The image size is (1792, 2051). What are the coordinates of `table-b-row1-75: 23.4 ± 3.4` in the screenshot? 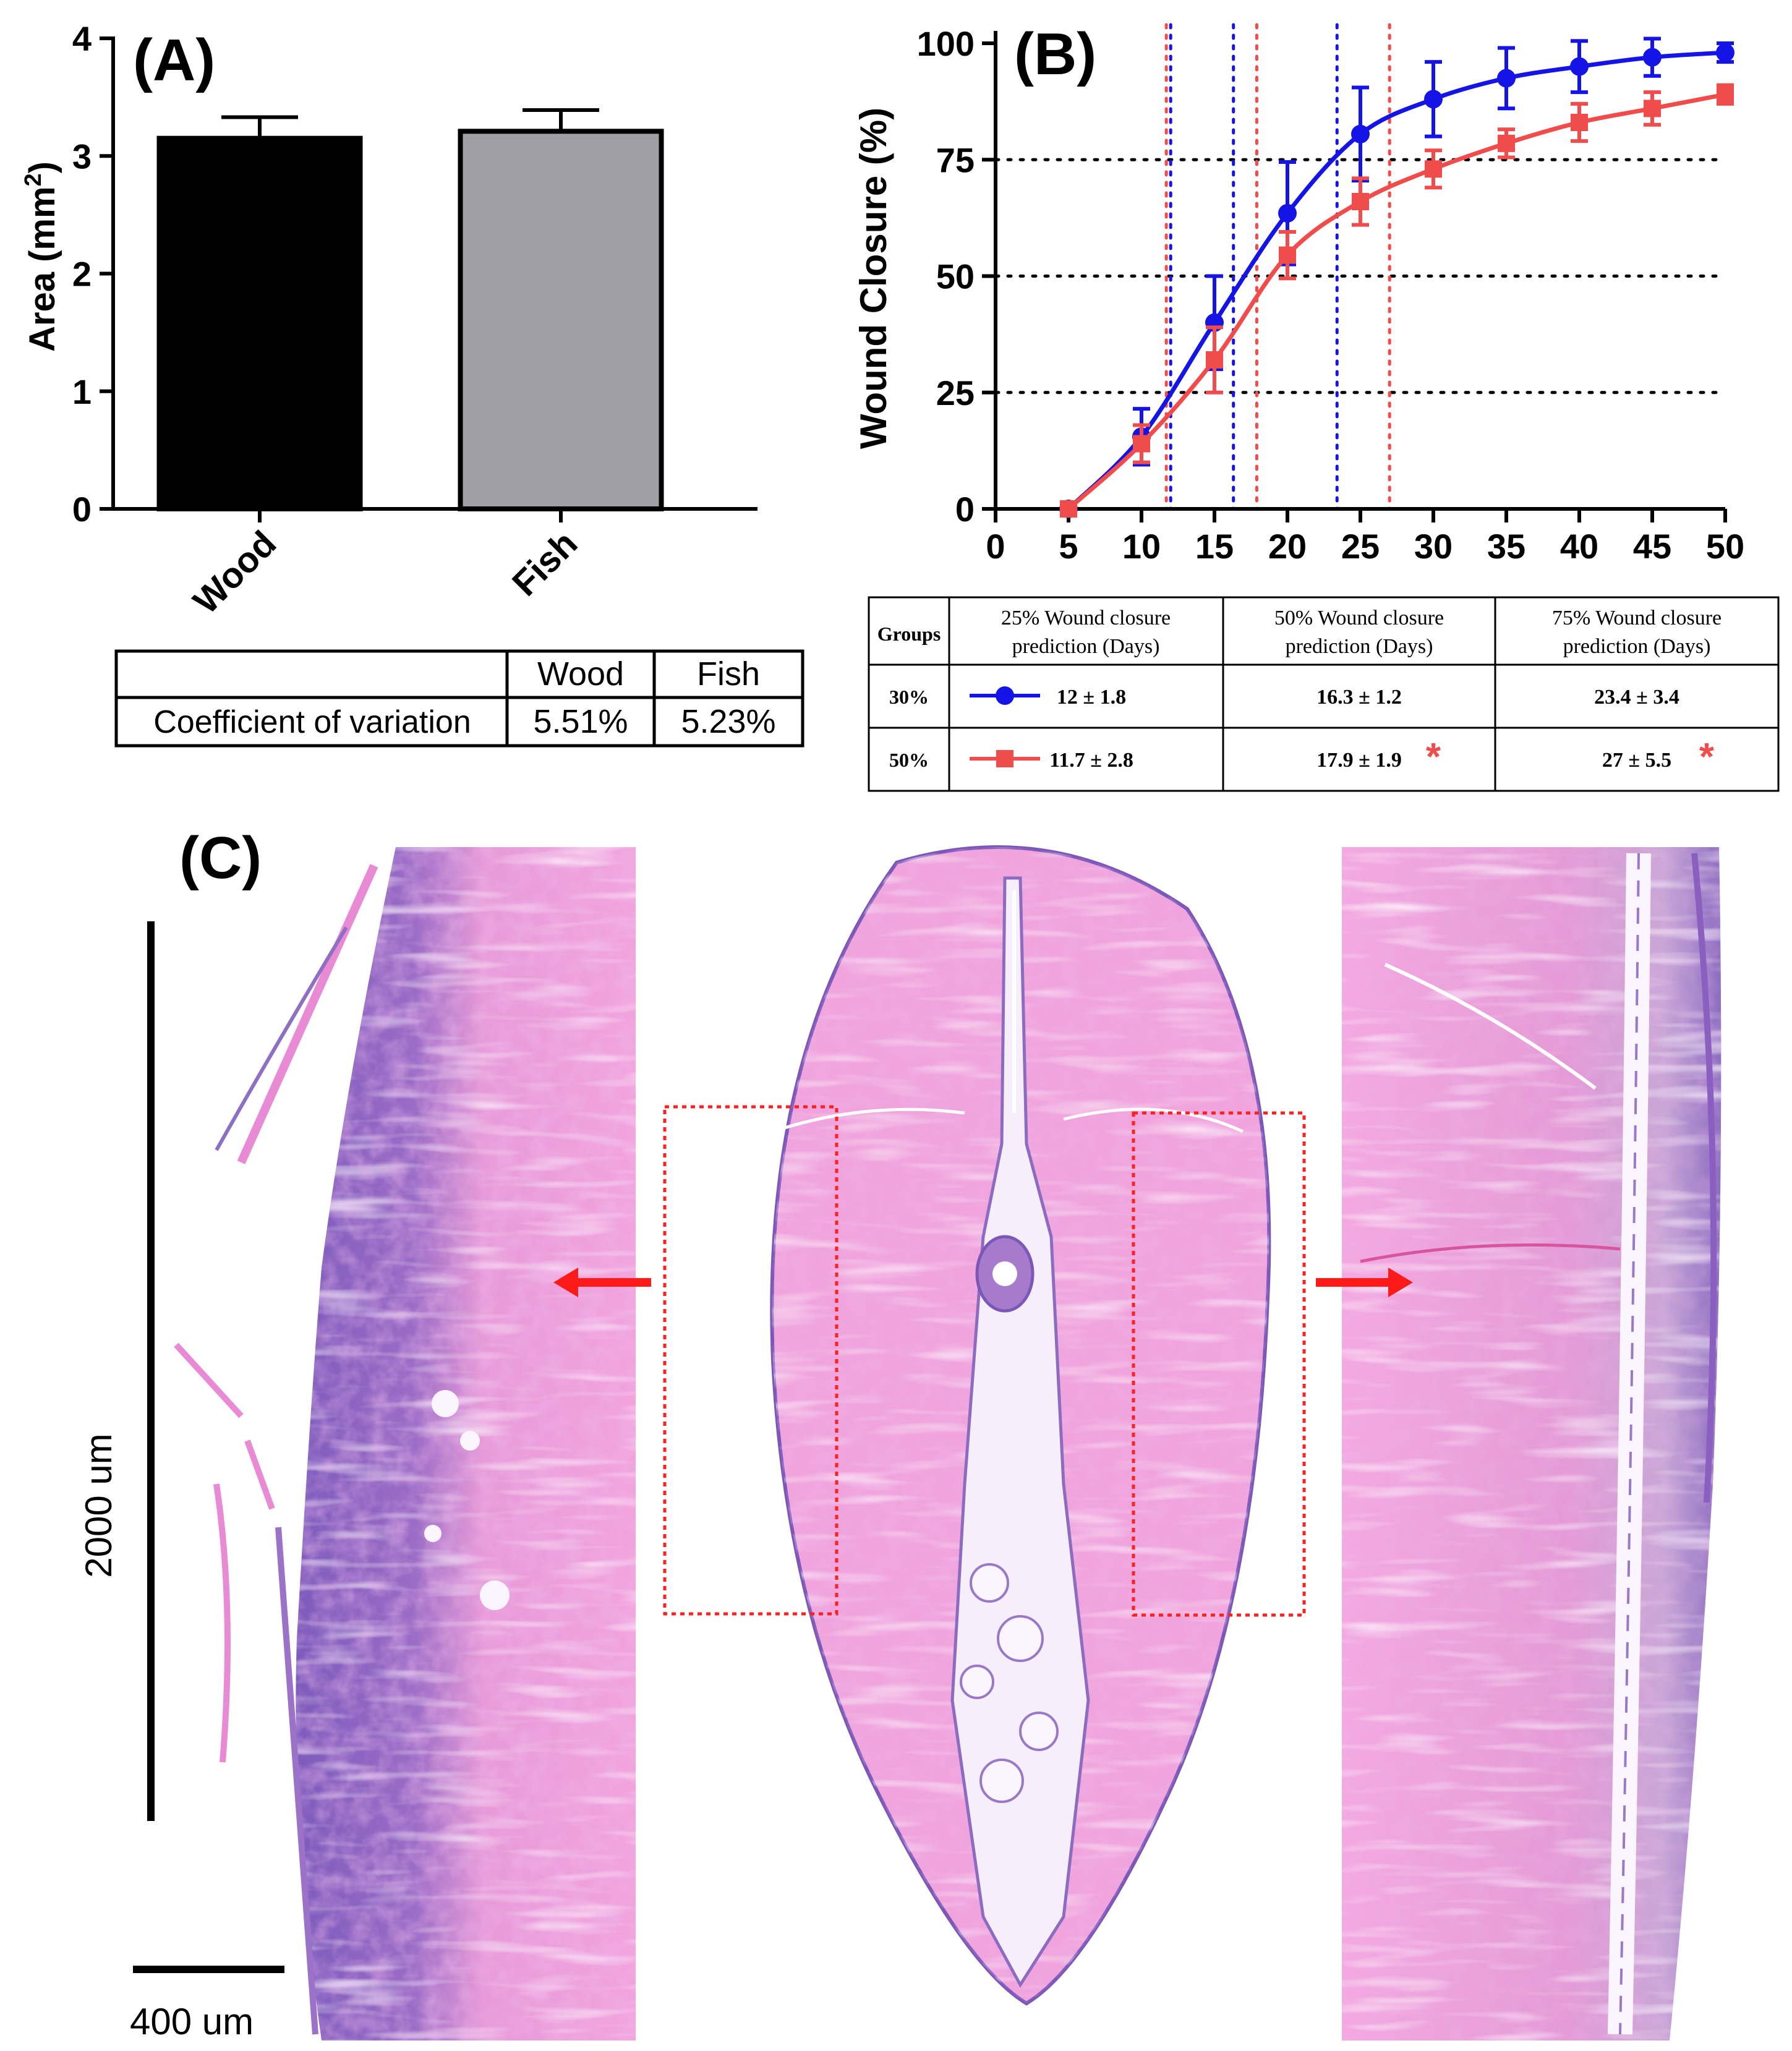 It's located at (1636, 697).